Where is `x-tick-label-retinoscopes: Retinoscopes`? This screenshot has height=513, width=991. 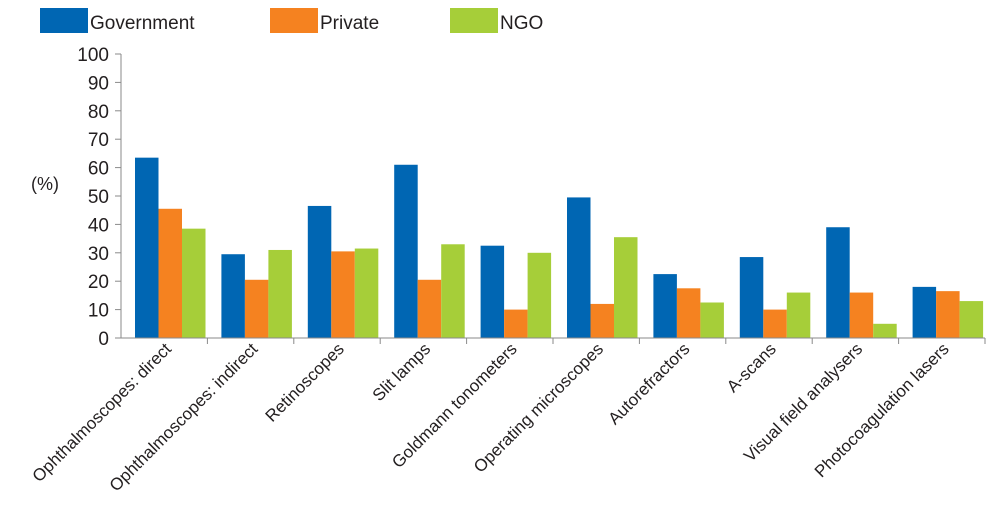 x-tick-label-retinoscopes: Retinoscopes is located at coordinates (305, 382).